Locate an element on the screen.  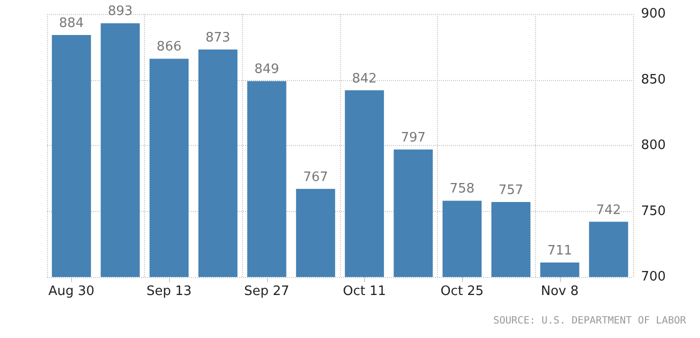
x-tick-label: Sep 13 is located at coordinates (169, 291).